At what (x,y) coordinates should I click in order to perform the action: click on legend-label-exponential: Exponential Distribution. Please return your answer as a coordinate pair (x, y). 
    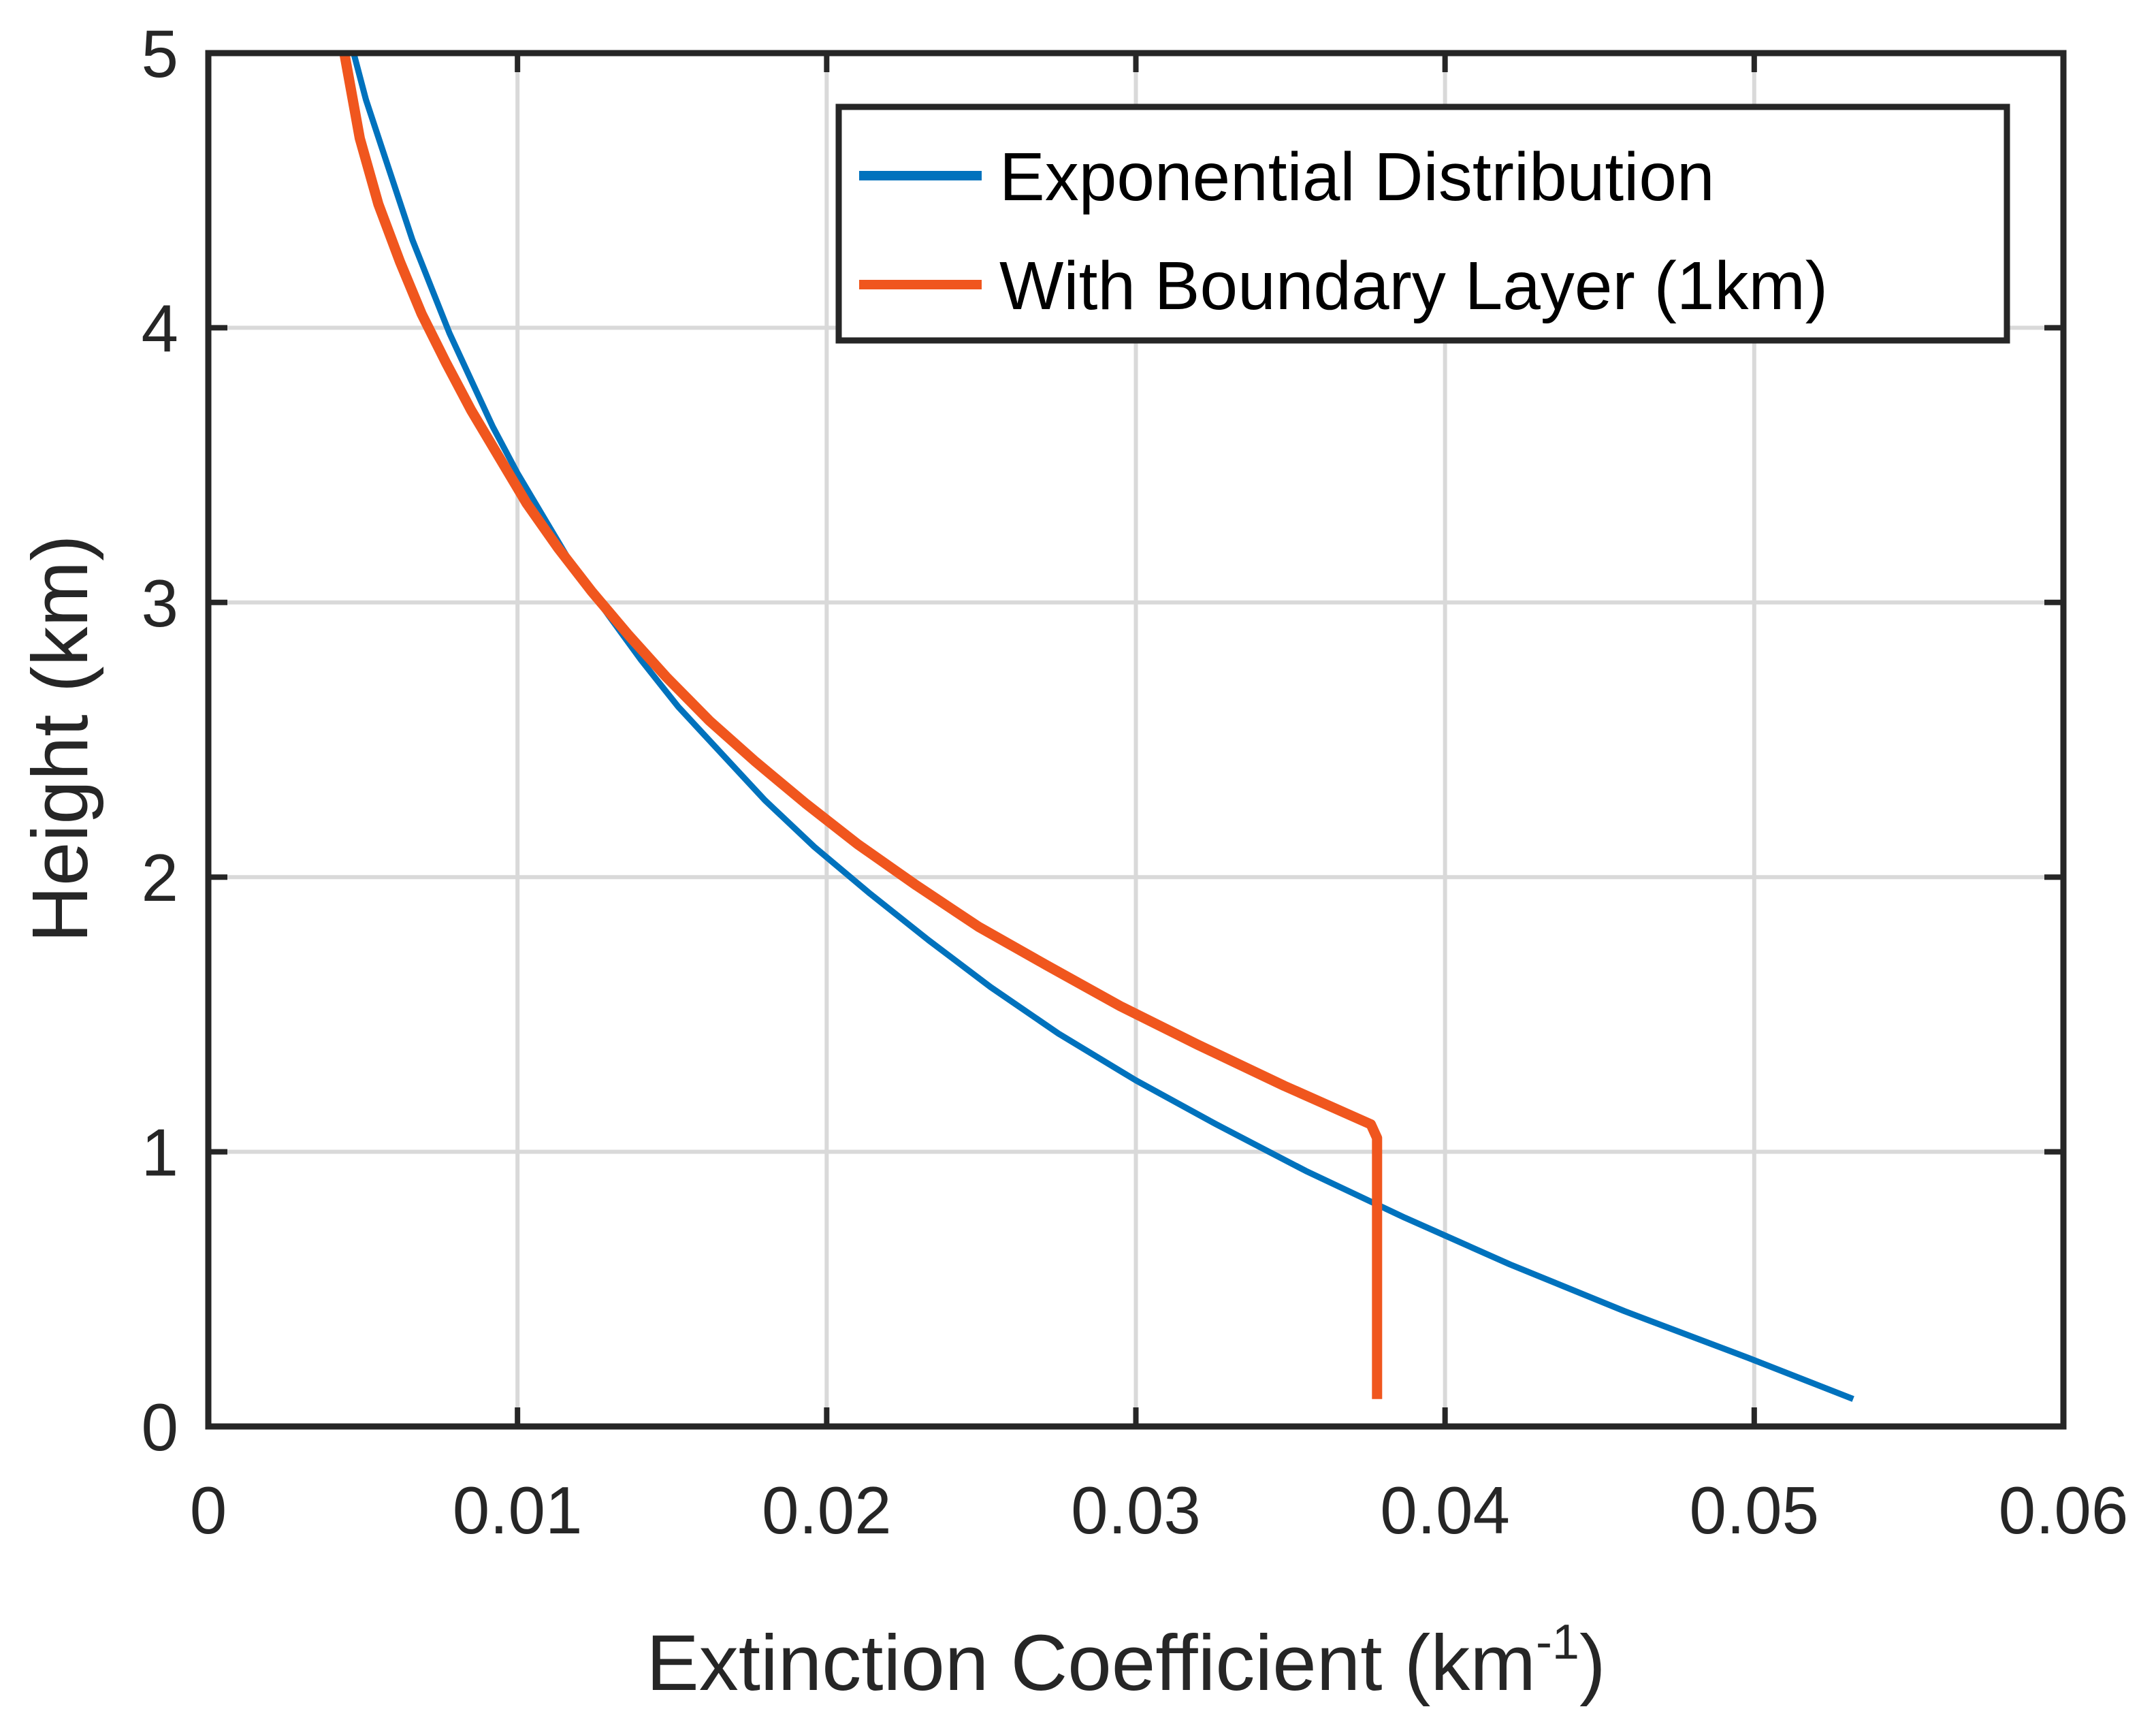
    Looking at the image, I should click on (1357, 177).